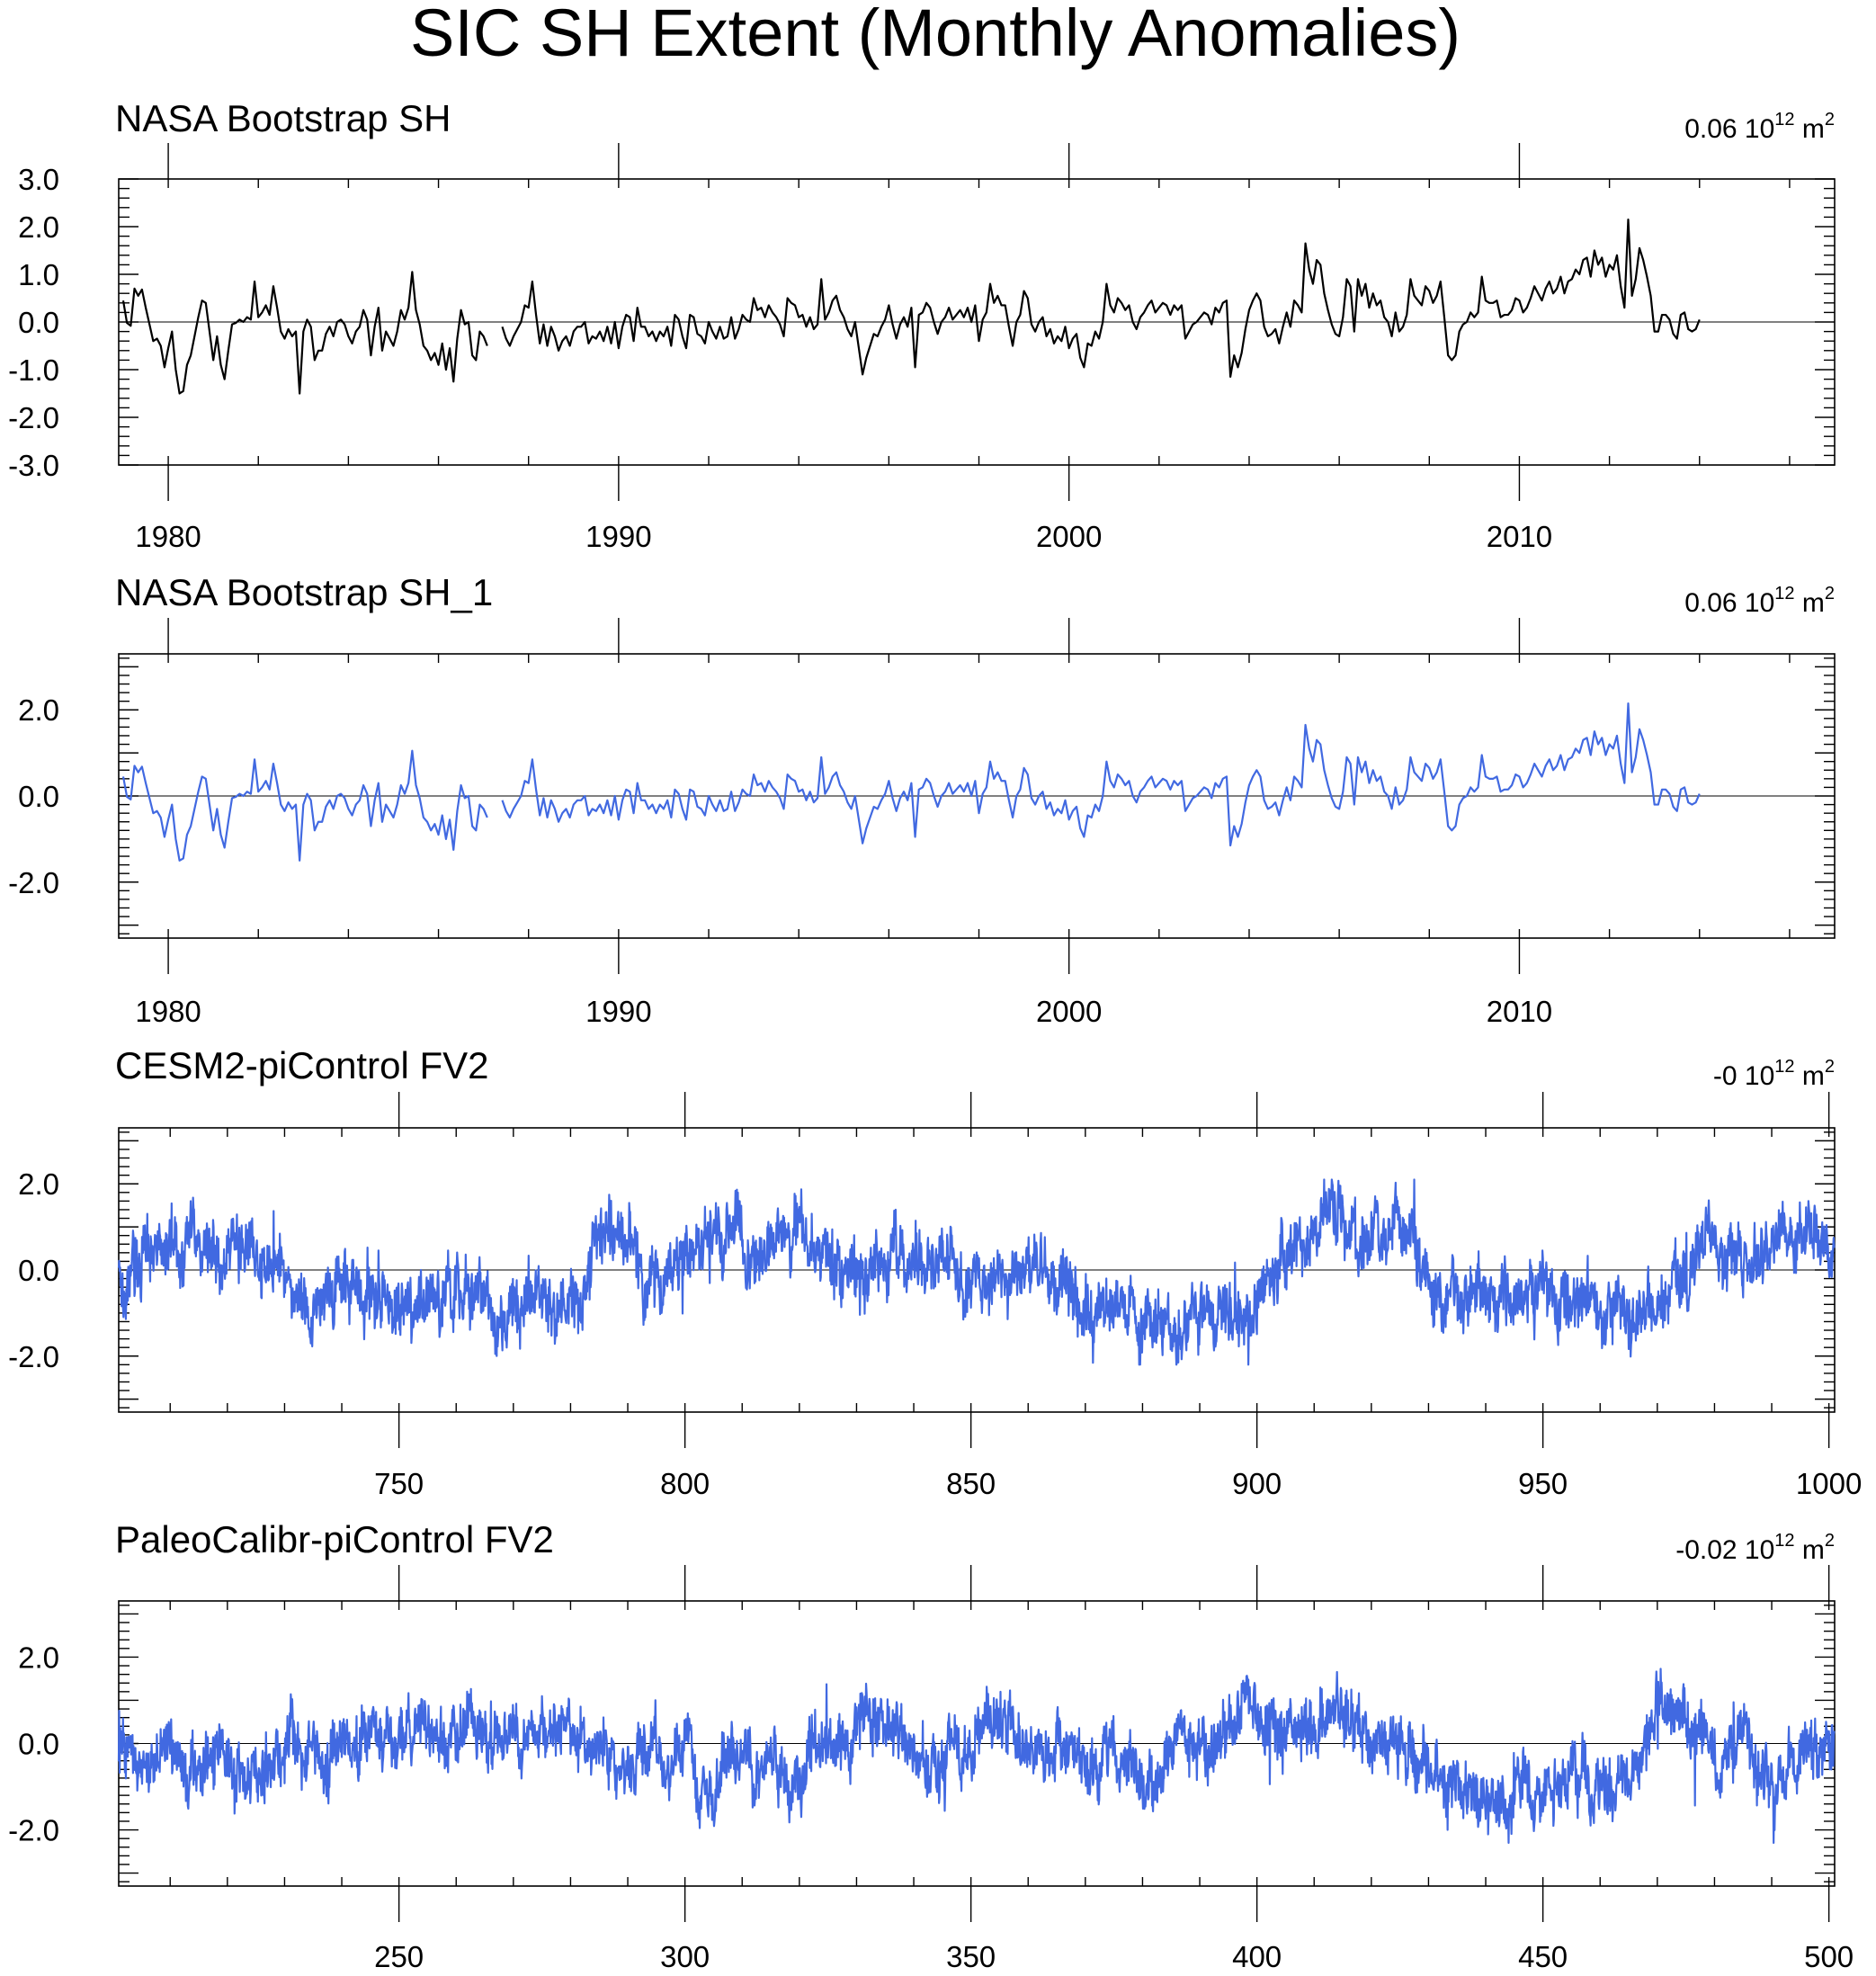 Image resolution: width=1876 pixels, height=1976 pixels. I want to click on figure-title: SIC SH Extent (Monthly Anomalies), so click(935, 35).